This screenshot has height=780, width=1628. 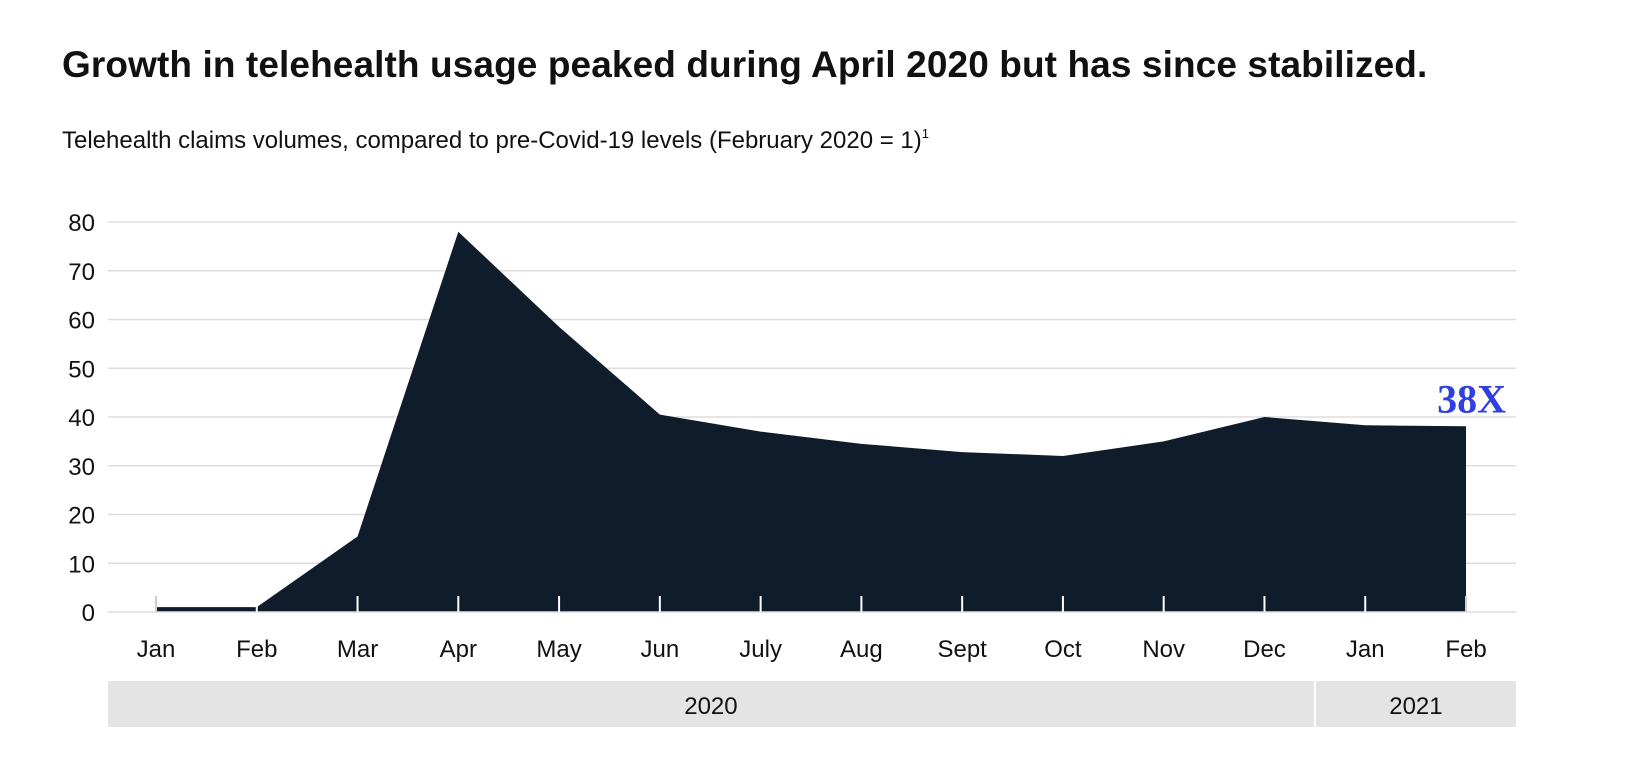 What do you see at coordinates (81, 223) in the screenshot?
I see `y-tick-label: 80` at bounding box center [81, 223].